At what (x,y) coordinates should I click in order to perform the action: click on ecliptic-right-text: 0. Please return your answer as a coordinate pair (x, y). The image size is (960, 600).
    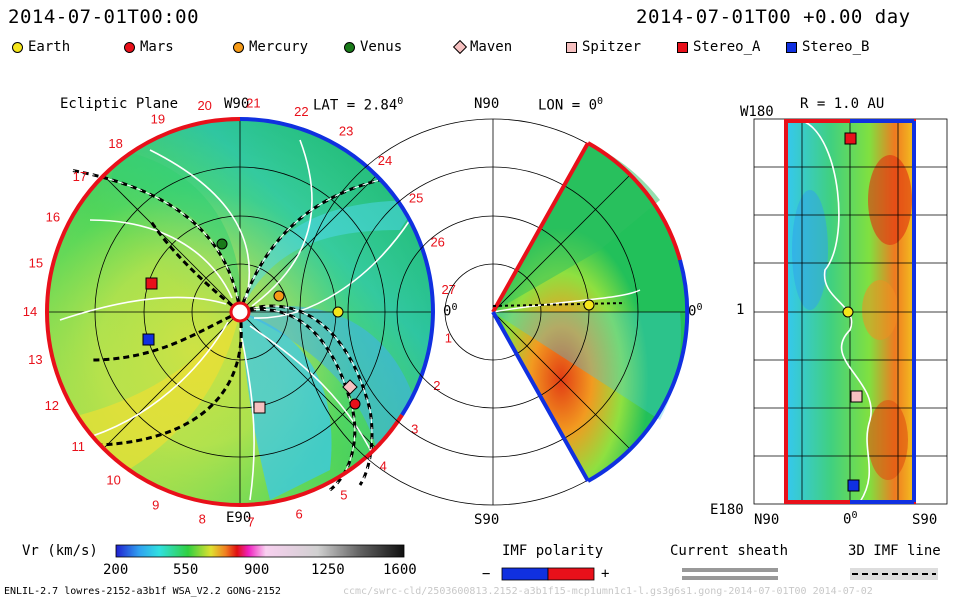
    Looking at the image, I should click on (447, 311).